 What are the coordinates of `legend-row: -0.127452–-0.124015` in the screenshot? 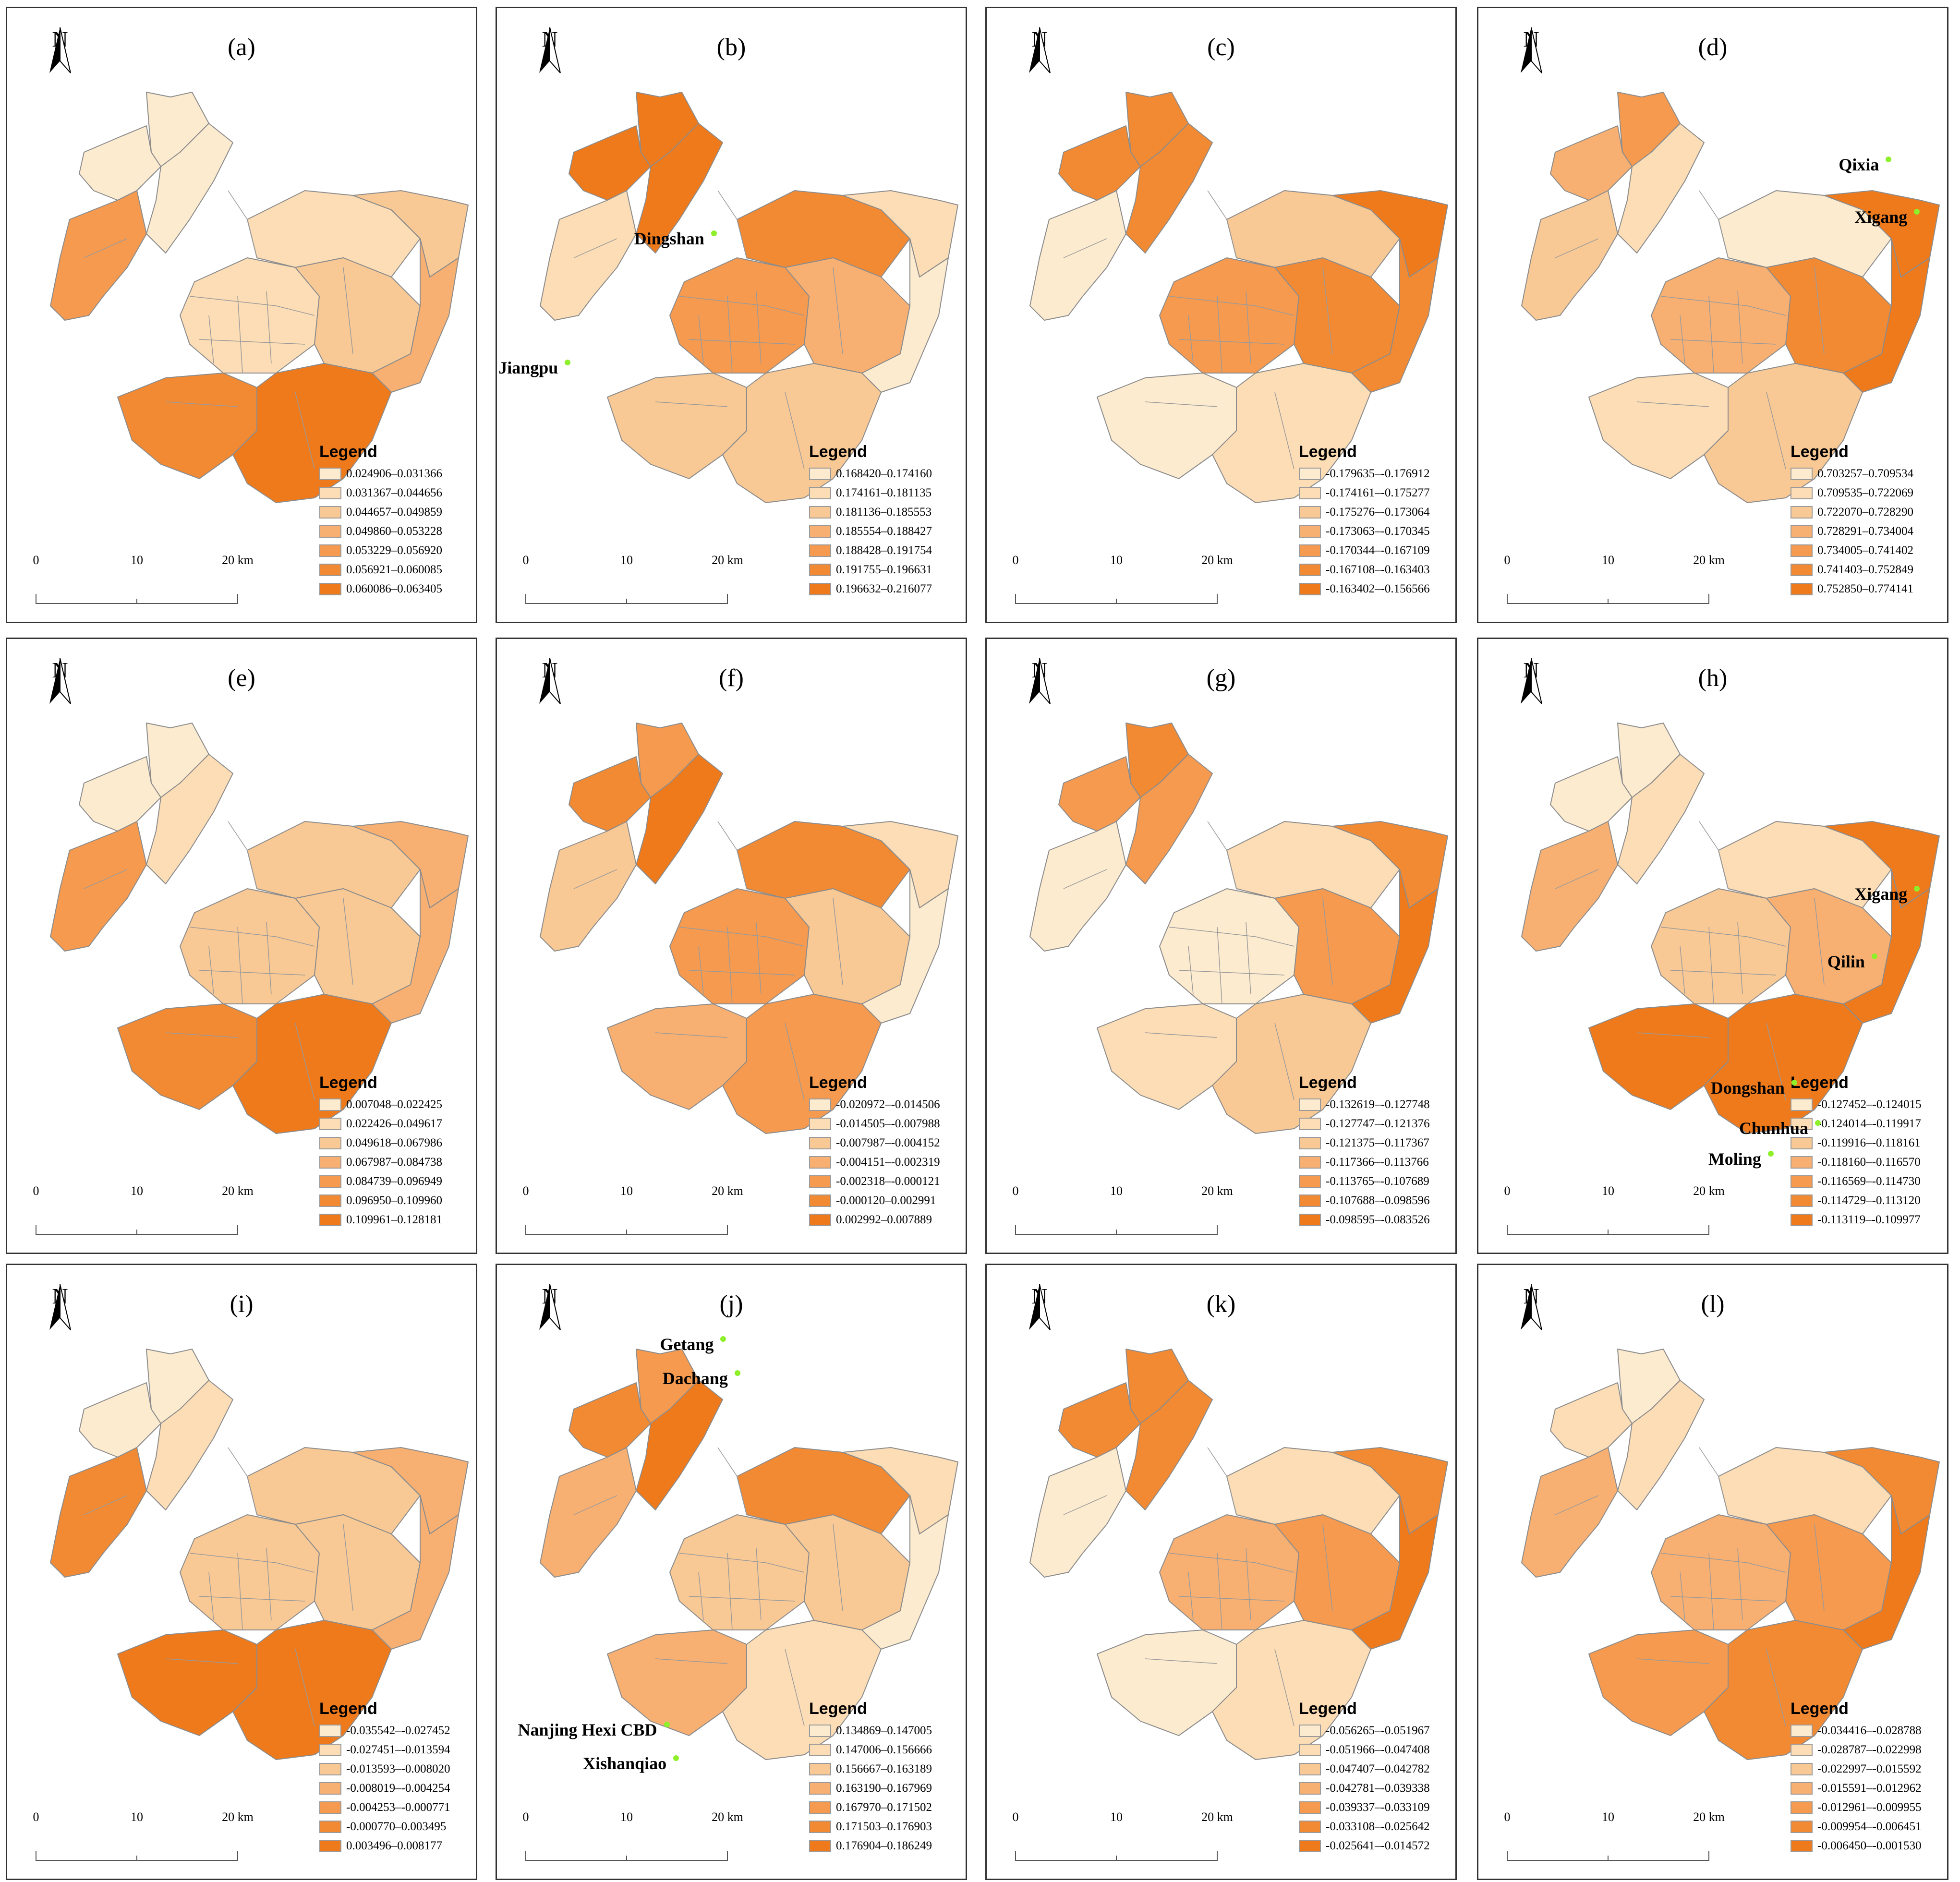 It's located at (1867, 1104).